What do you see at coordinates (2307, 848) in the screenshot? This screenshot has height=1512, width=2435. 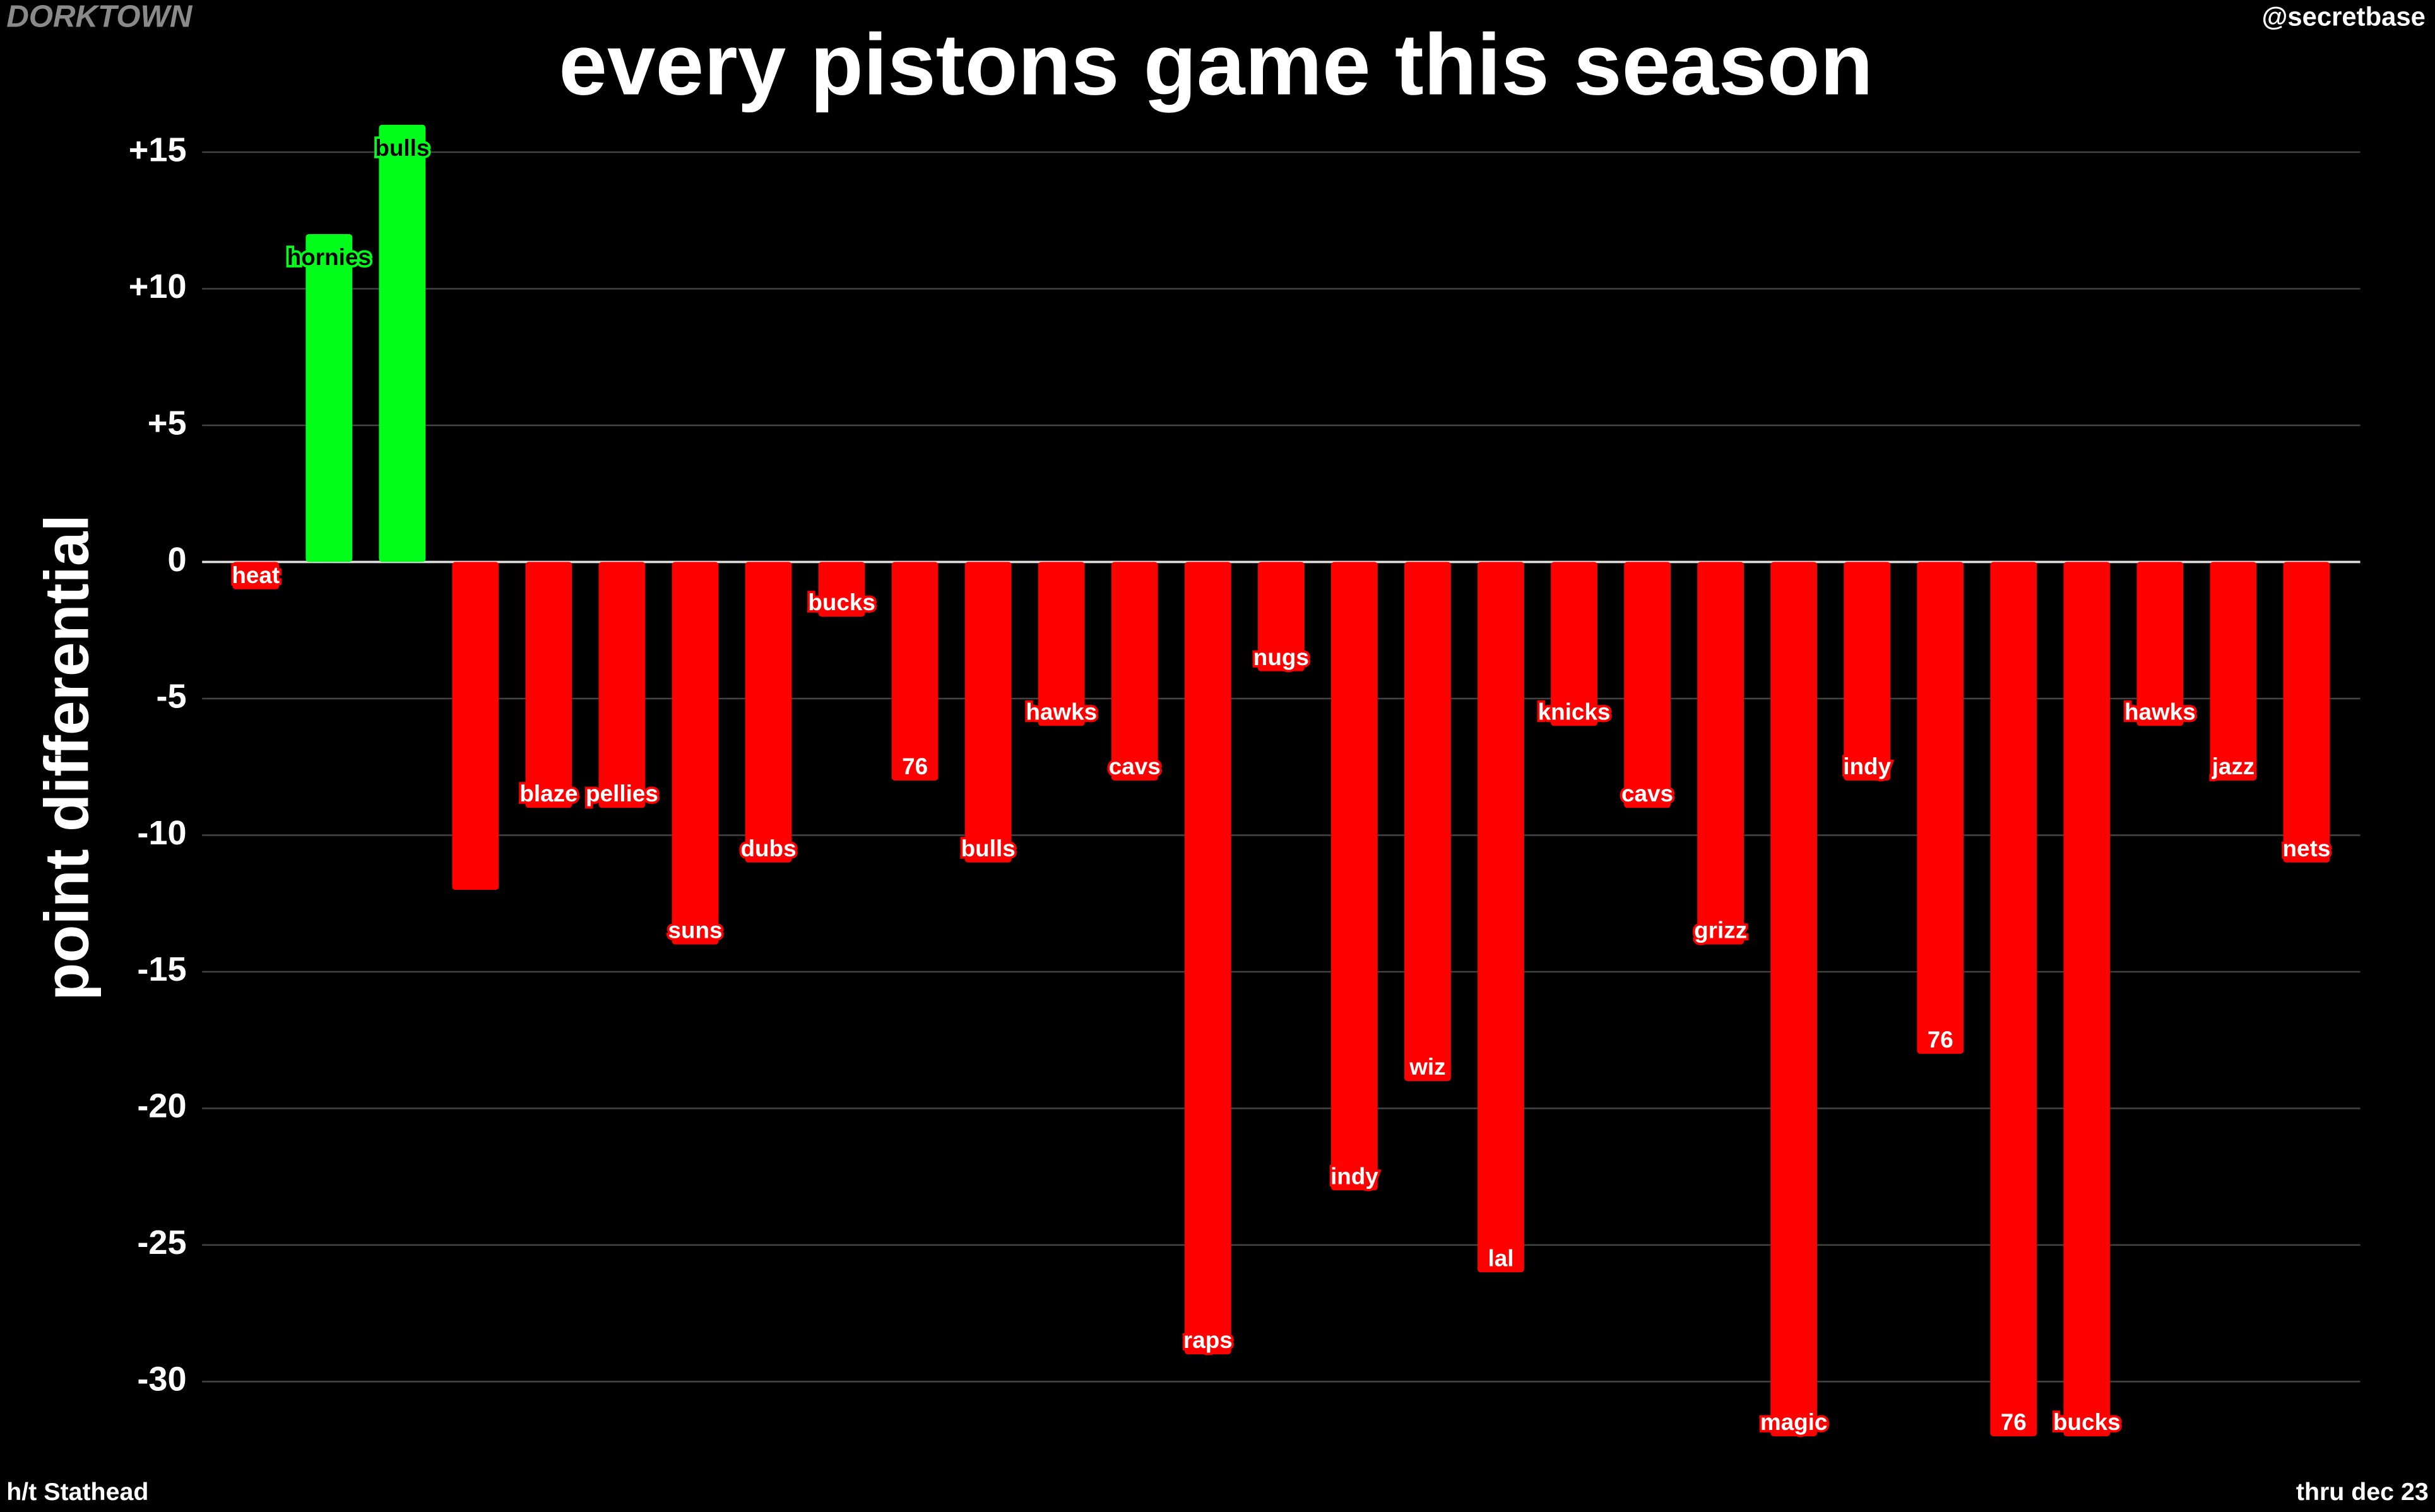 I see `bar-label: nets` at bounding box center [2307, 848].